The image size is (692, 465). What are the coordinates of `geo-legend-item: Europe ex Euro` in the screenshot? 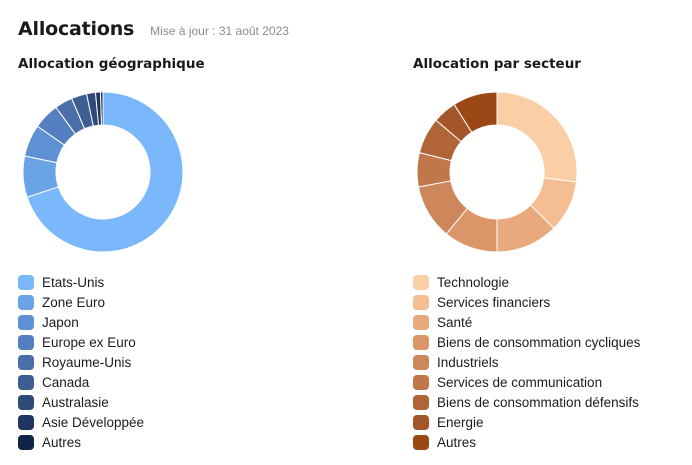 It's located at (81, 342).